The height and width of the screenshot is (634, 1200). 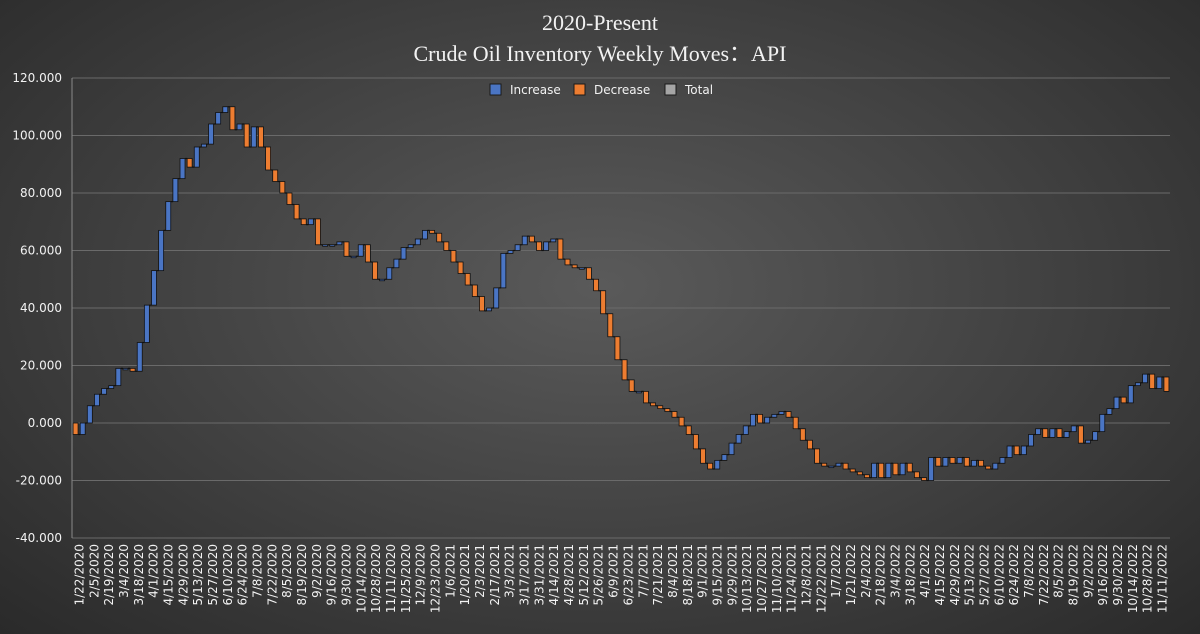 What do you see at coordinates (628, 575) in the screenshot?
I see `x-tick-label: 6/23/2021` at bounding box center [628, 575].